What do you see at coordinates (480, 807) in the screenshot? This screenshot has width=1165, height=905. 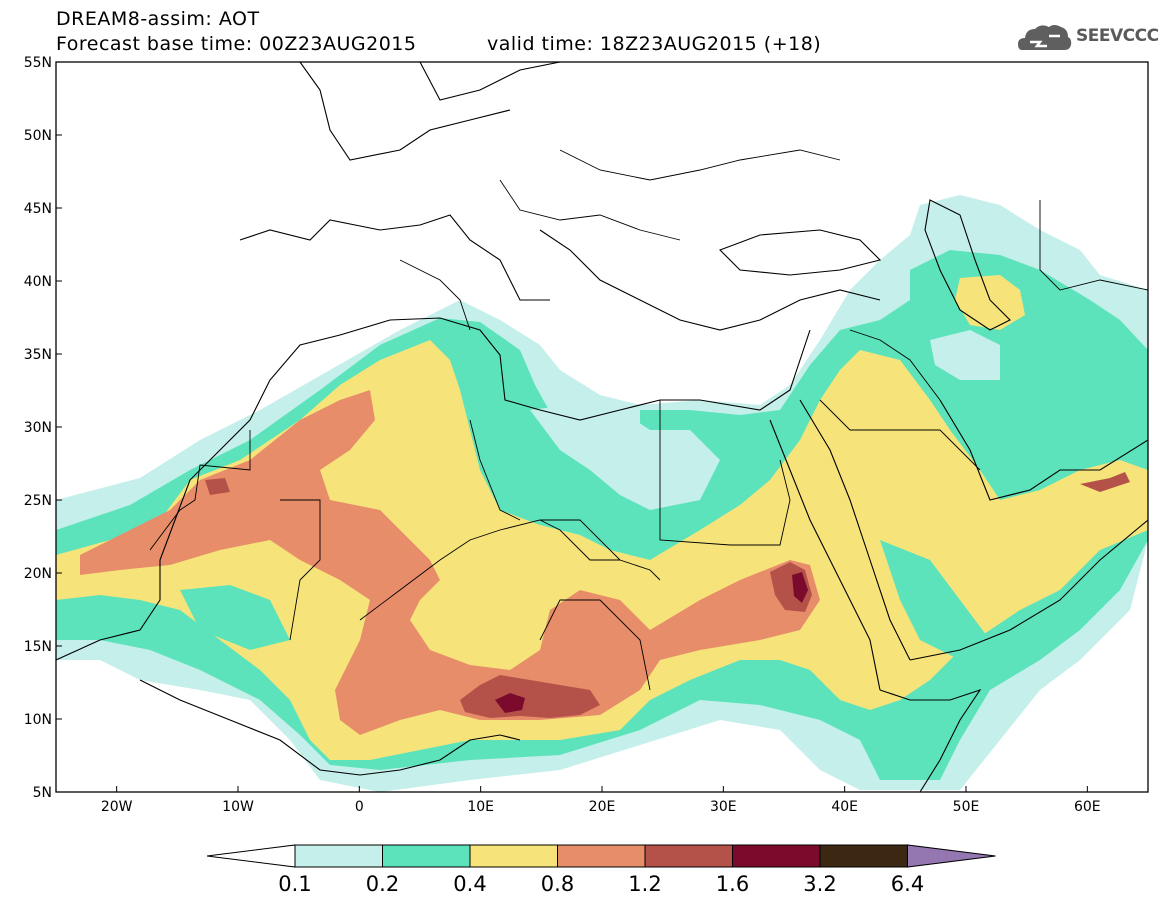 I see `lon-tick-label: 10E` at bounding box center [480, 807].